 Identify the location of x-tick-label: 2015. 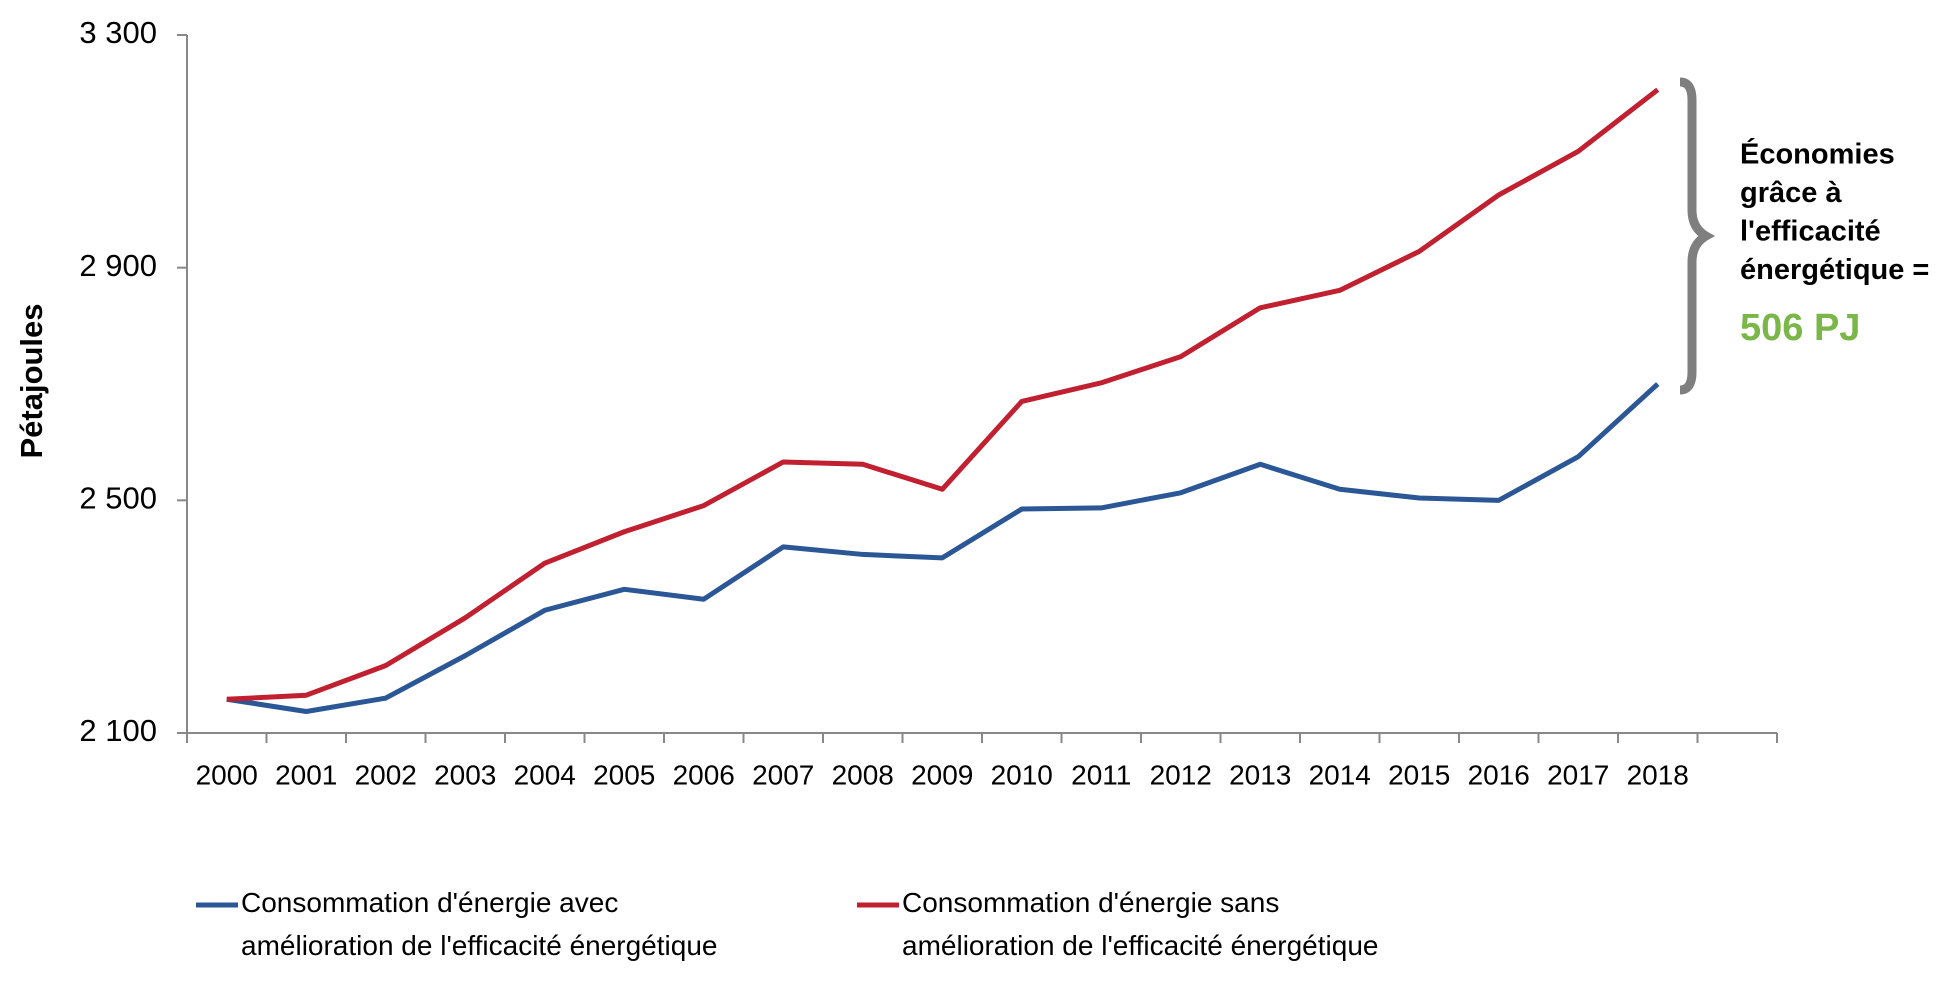
(1419, 774).